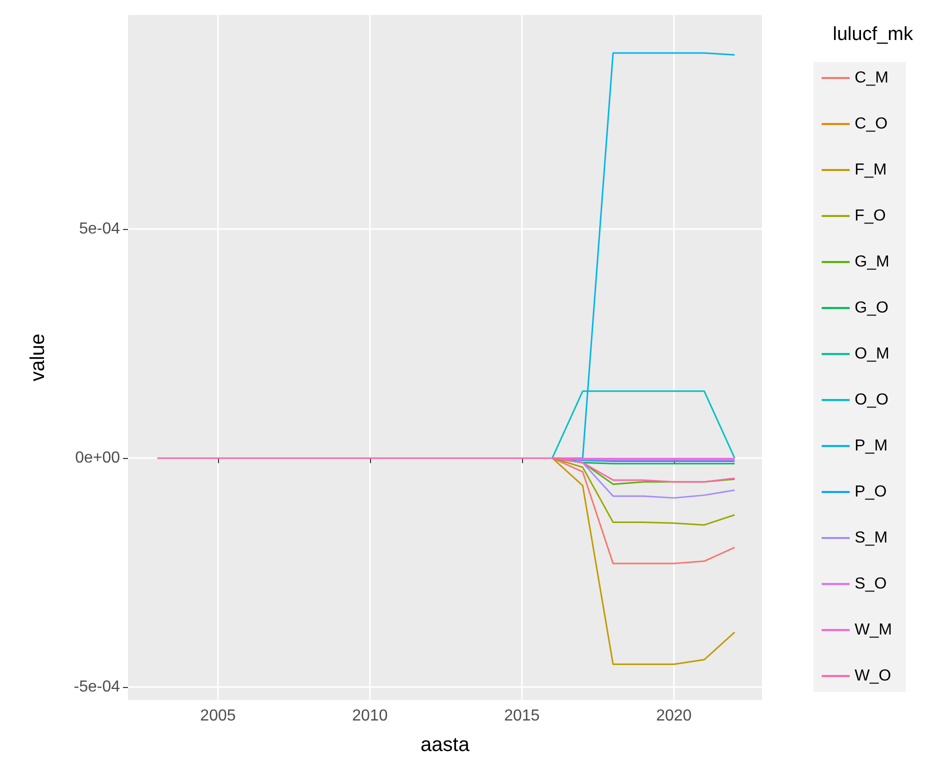  What do you see at coordinates (38, 358) in the screenshot?
I see `y-axis-title: value` at bounding box center [38, 358].